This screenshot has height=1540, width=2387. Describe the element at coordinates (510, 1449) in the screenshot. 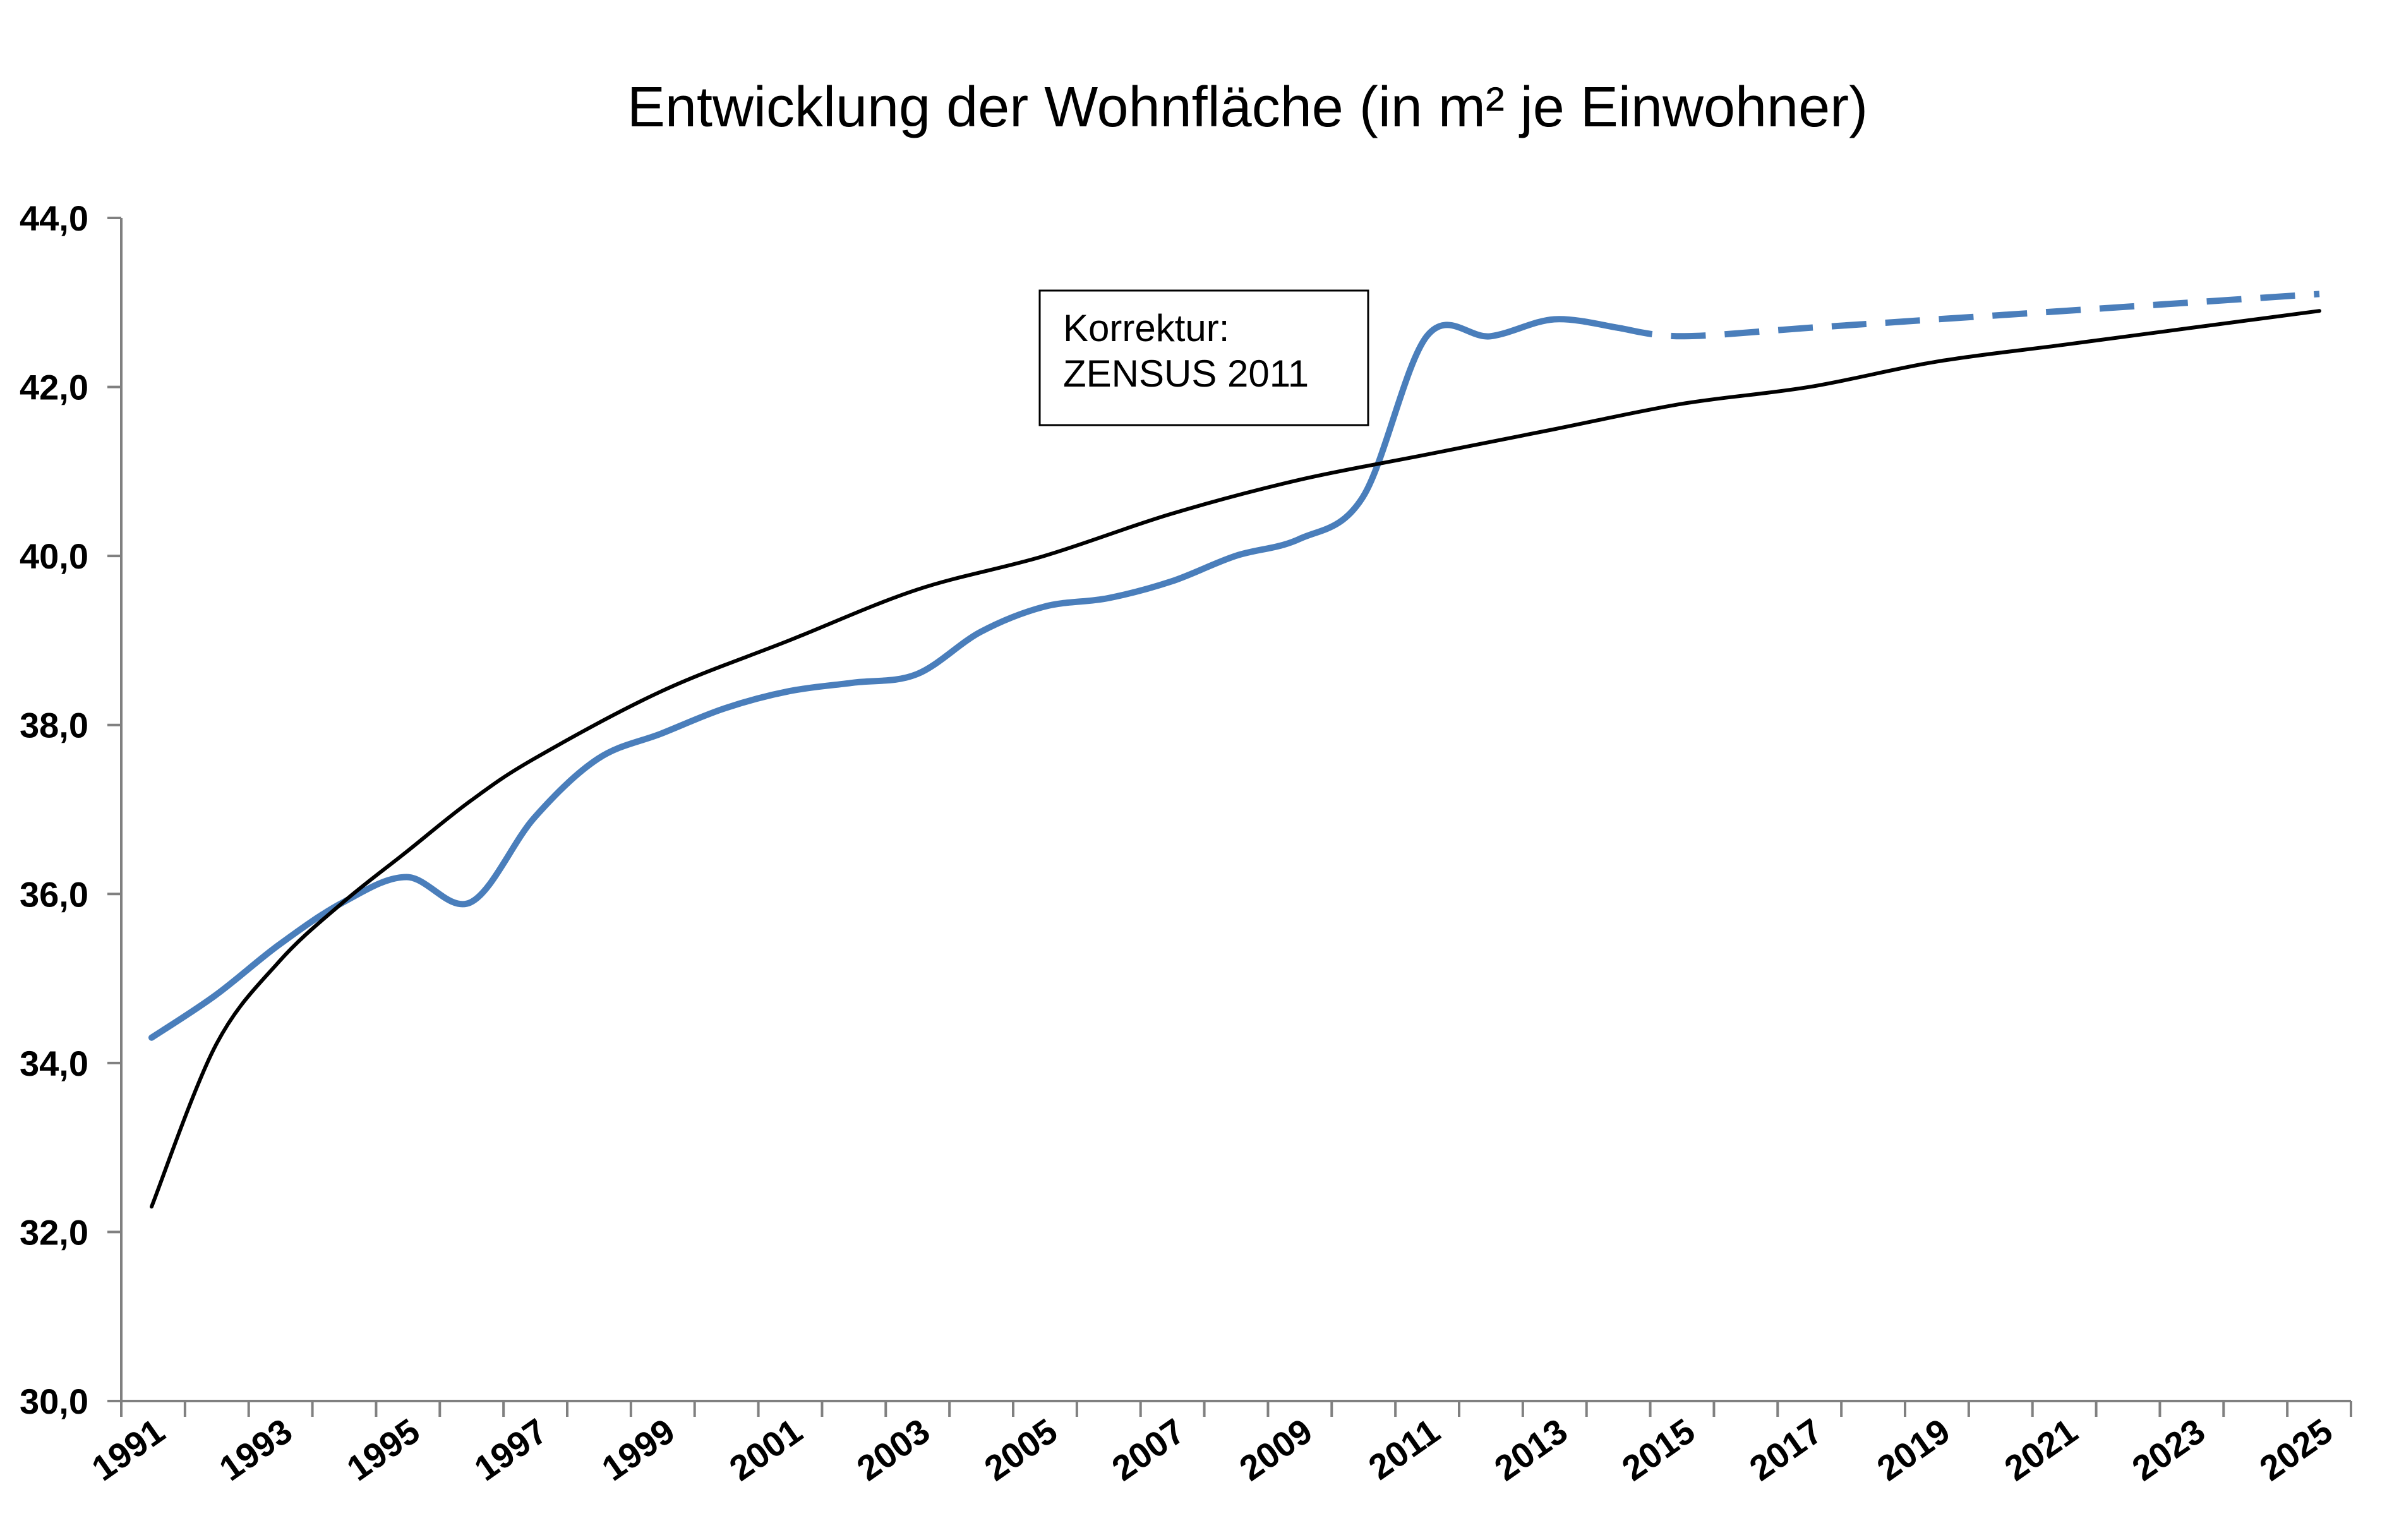

I see `x-tick-label: 1997` at that location.